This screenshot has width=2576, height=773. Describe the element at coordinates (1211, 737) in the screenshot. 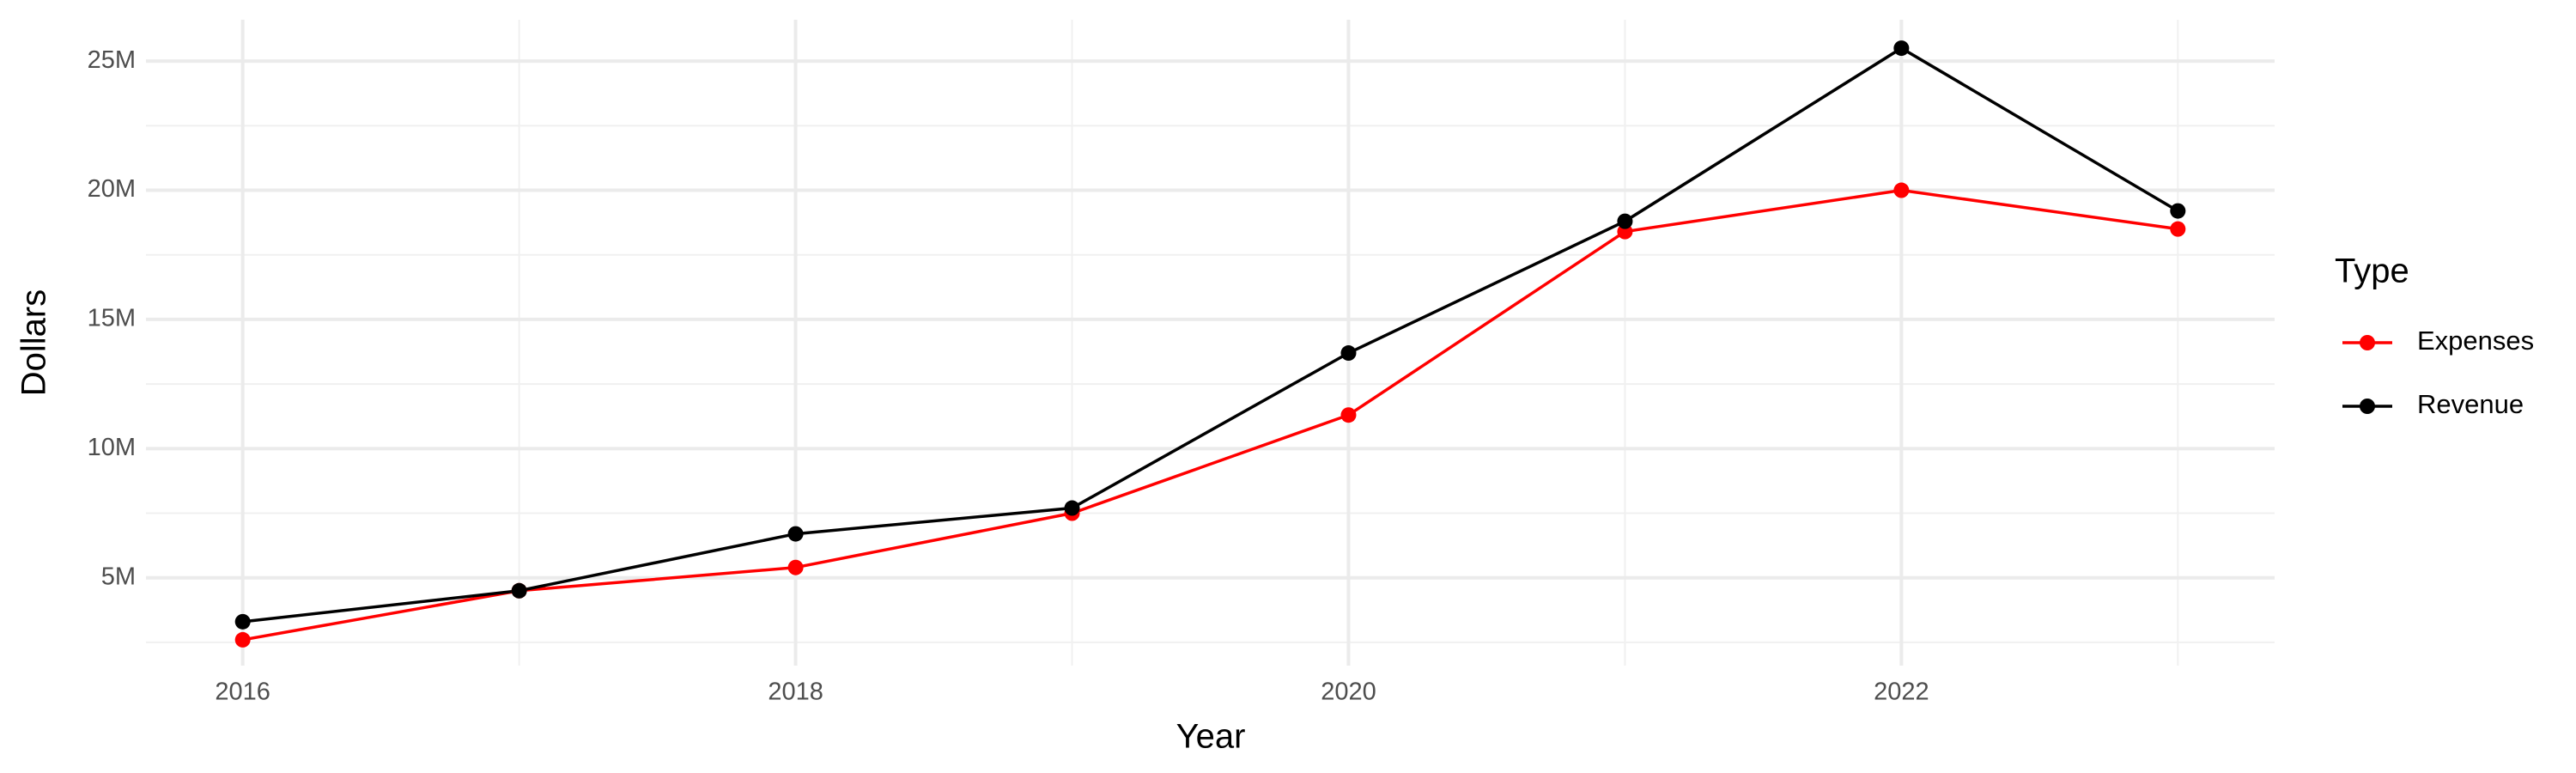

I see `x-axis-title: Year` at that location.